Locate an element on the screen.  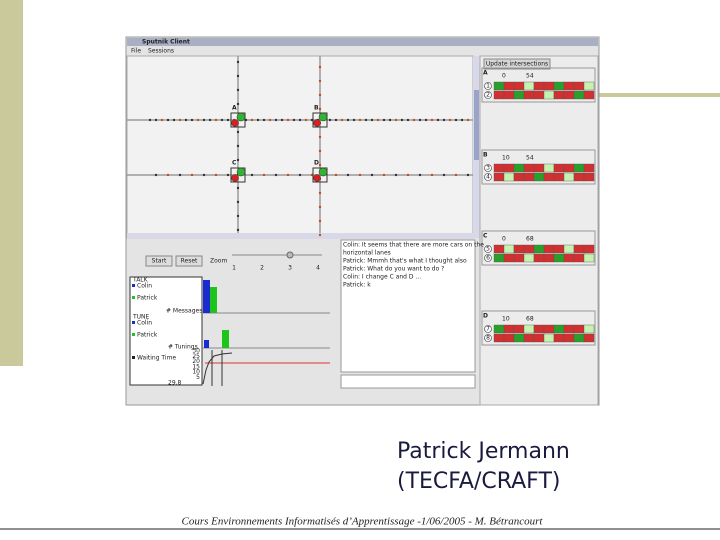
row-number: 7 is located at coordinates (488, 329).